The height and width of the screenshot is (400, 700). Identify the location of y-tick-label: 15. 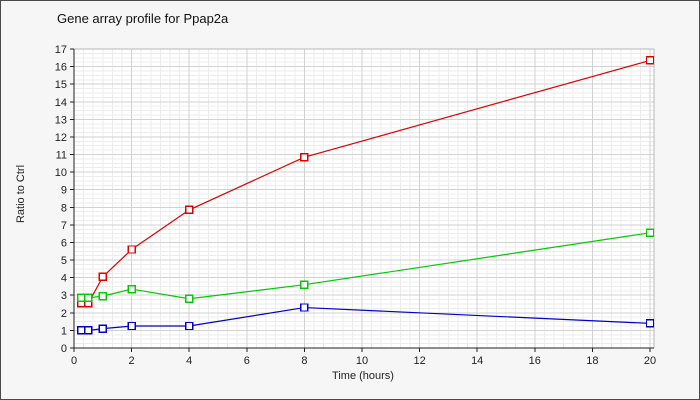
(61, 85).